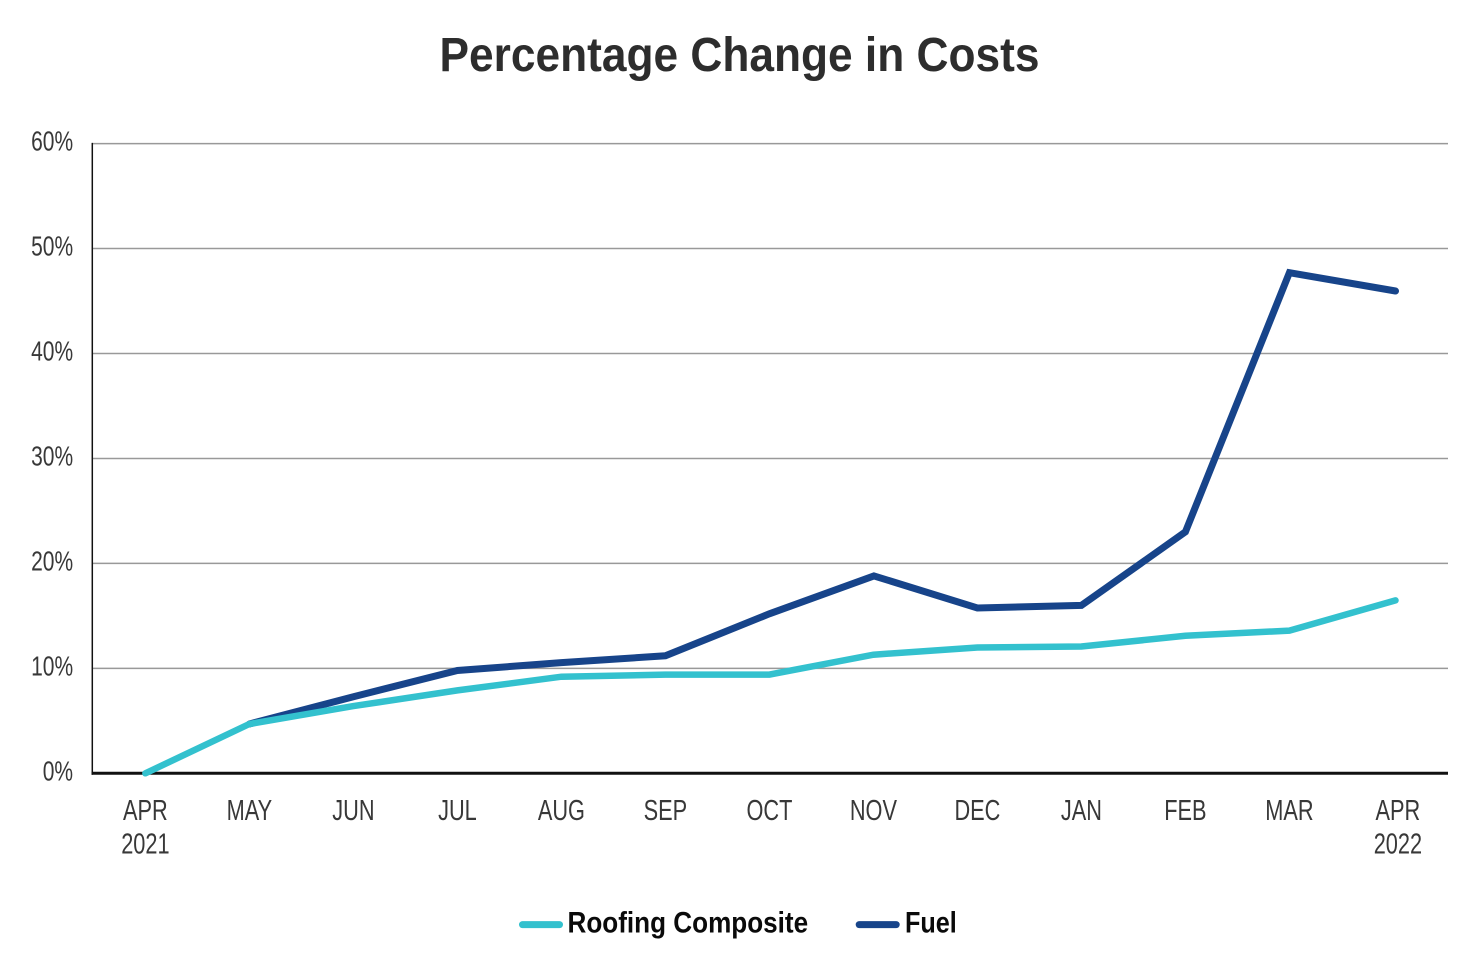 This screenshot has height=968, width=1474. What do you see at coordinates (931, 922) in the screenshot?
I see `svg-text: Fuel` at bounding box center [931, 922].